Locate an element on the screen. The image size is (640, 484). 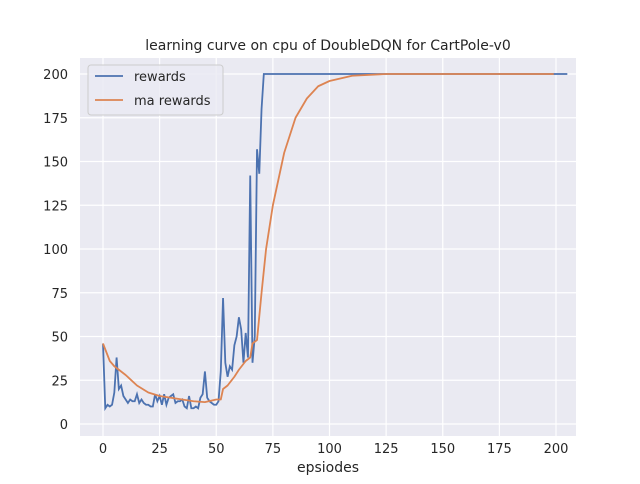
y-tick-label: 100 is located at coordinates (55, 250).